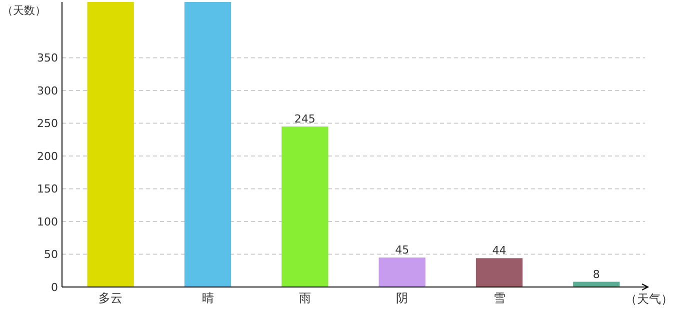  What do you see at coordinates (402, 298) in the screenshot?
I see `x-tick-label: 阴` at bounding box center [402, 298].